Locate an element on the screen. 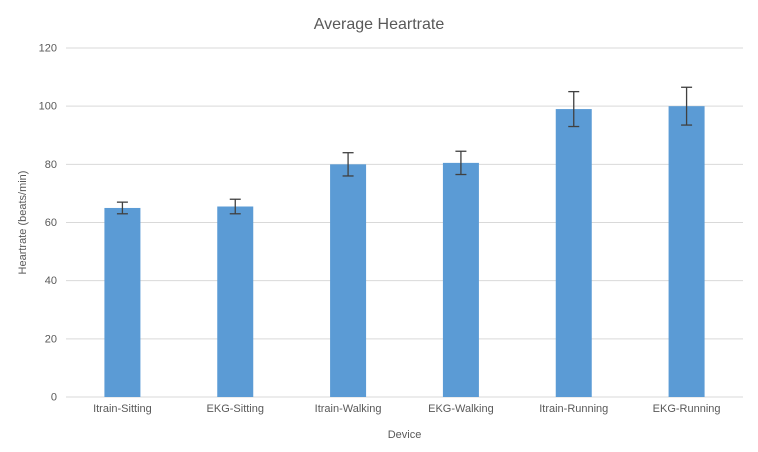 The image size is (758, 452). bar-itrain-running is located at coordinates (573, 253).